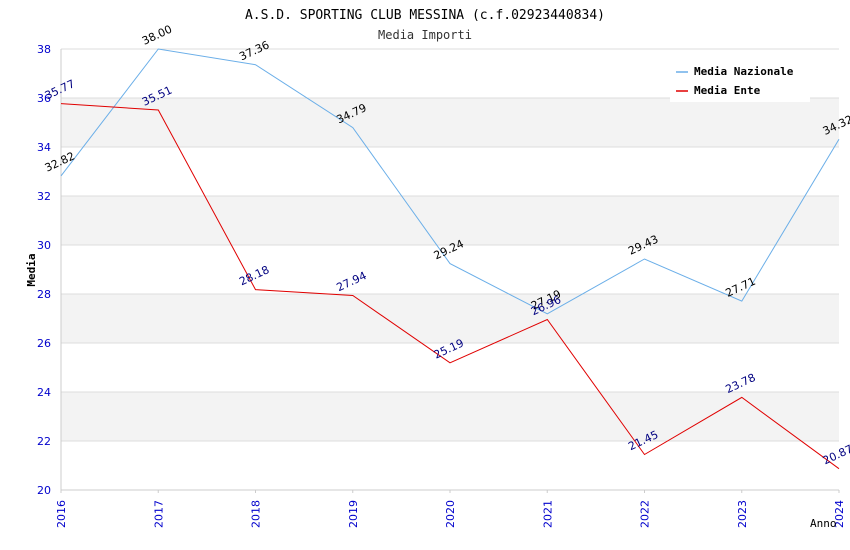  Describe the element at coordinates (44, 245) in the screenshot. I see `y-tick-label: 30` at that location.